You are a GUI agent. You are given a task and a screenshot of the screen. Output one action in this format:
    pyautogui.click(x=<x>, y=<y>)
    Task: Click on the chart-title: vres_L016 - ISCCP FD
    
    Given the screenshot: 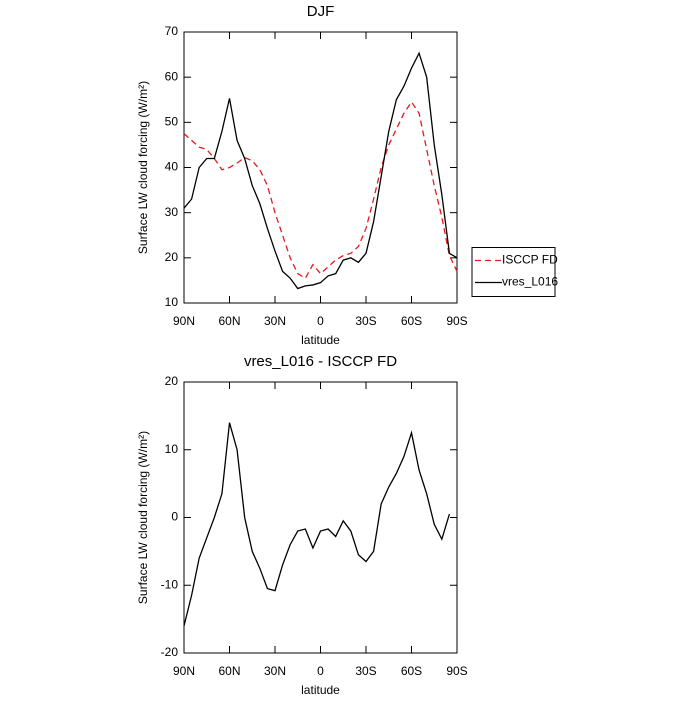 What is the action you would take?
    pyautogui.click(x=320, y=361)
    